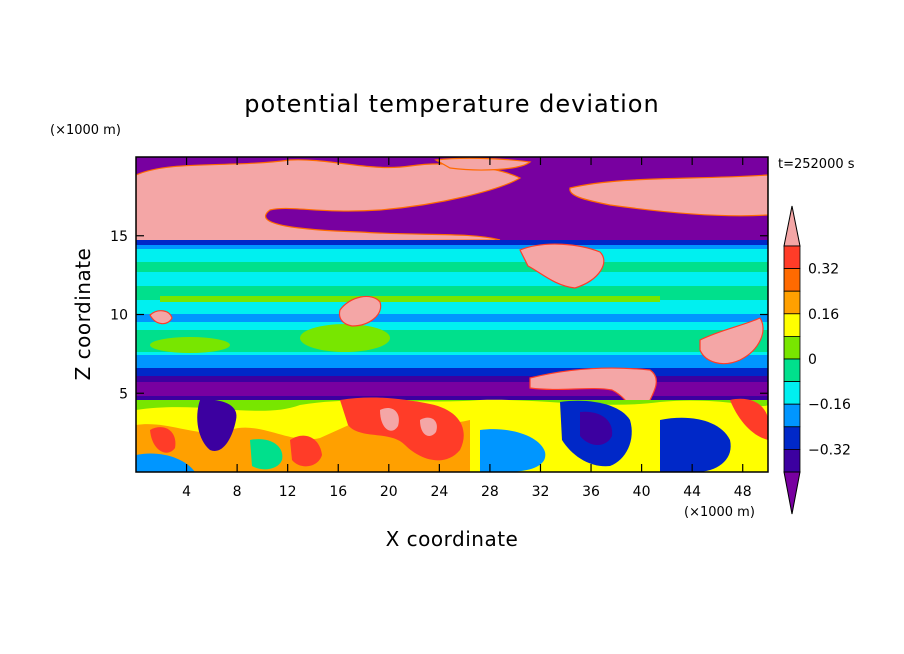 This screenshot has height=654, width=904. What do you see at coordinates (792, 226) in the screenshot?
I see `colorbar-top-extend` at bounding box center [792, 226].